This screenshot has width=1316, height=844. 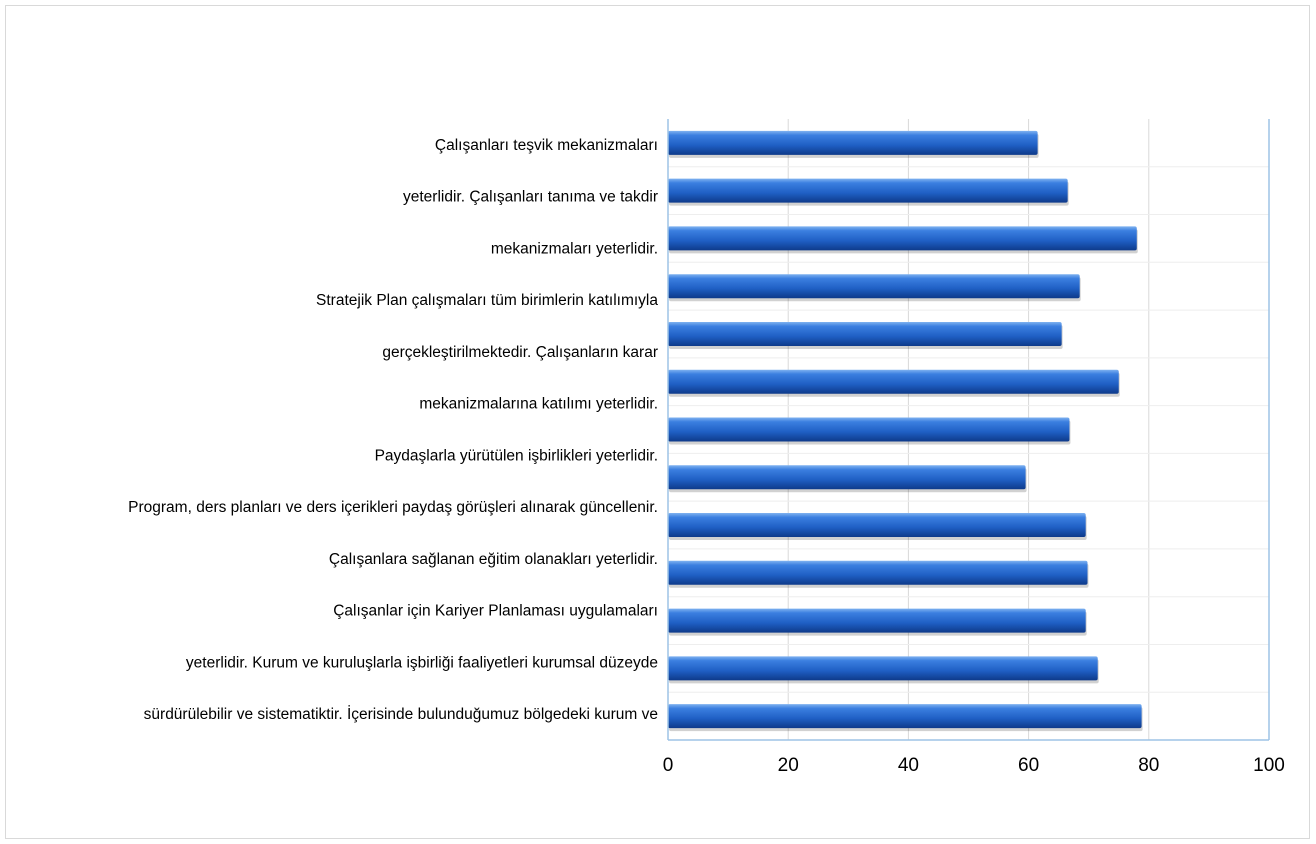 What do you see at coordinates (1028, 765) in the screenshot?
I see `x-tick-label: 60` at bounding box center [1028, 765].